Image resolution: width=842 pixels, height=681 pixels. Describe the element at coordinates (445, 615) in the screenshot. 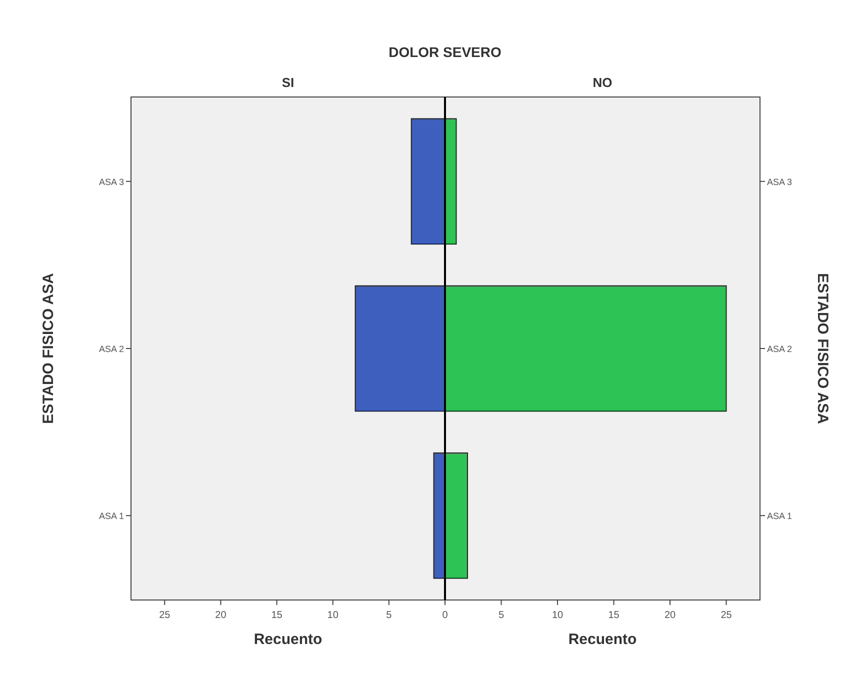

I see `x-tick-label: 0` at that location.